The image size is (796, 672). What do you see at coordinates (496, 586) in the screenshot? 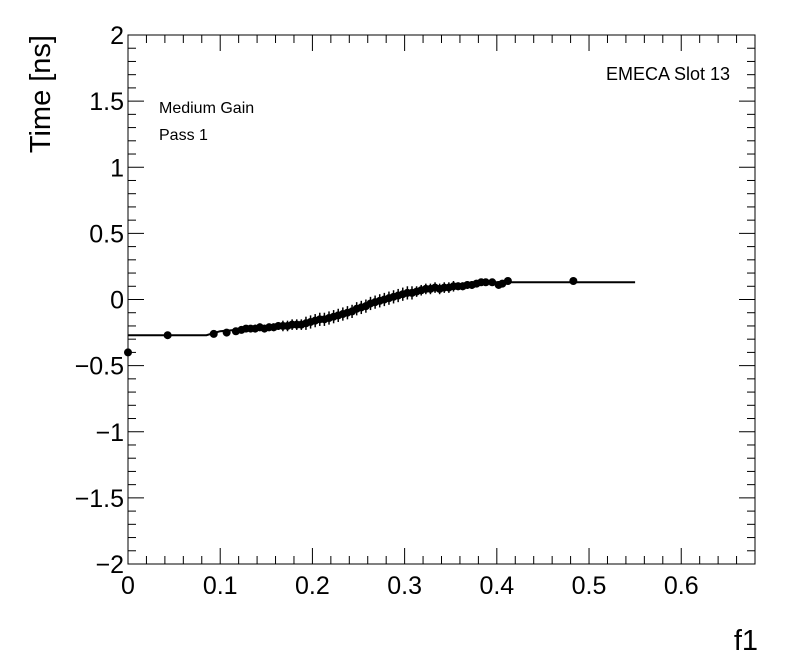
I see `x-tick-label: 0.4` at bounding box center [496, 586].